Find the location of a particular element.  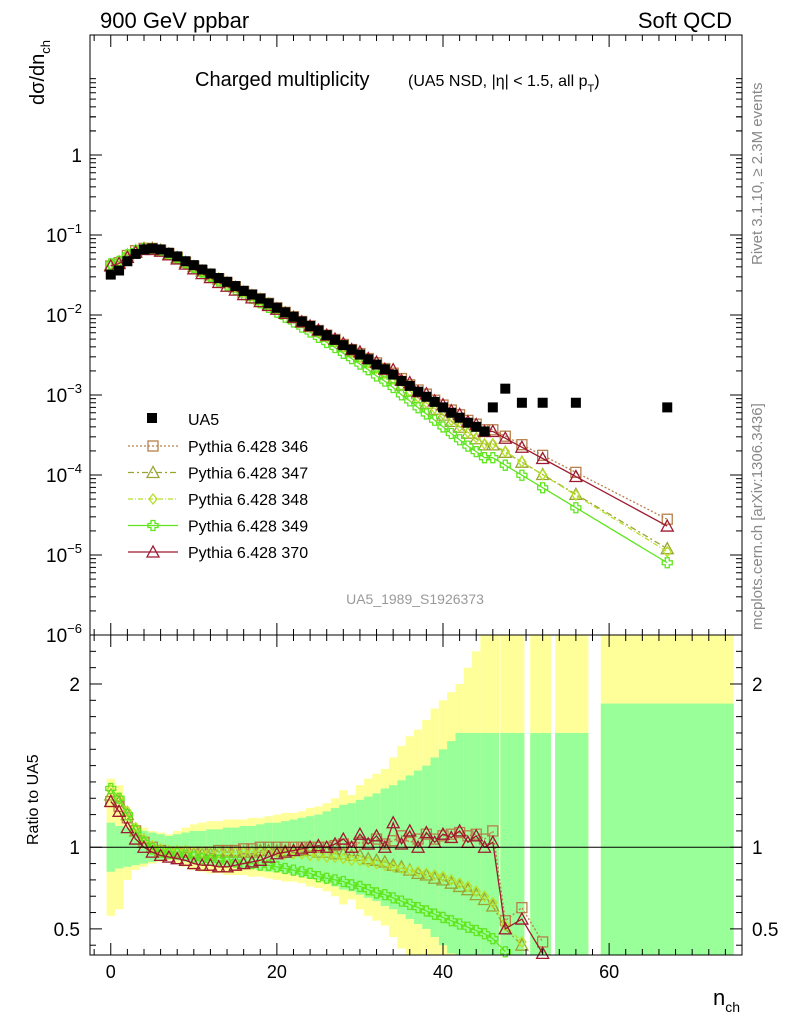

y-tick-label: 10⁻⁶ is located at coordinates (64, 634).